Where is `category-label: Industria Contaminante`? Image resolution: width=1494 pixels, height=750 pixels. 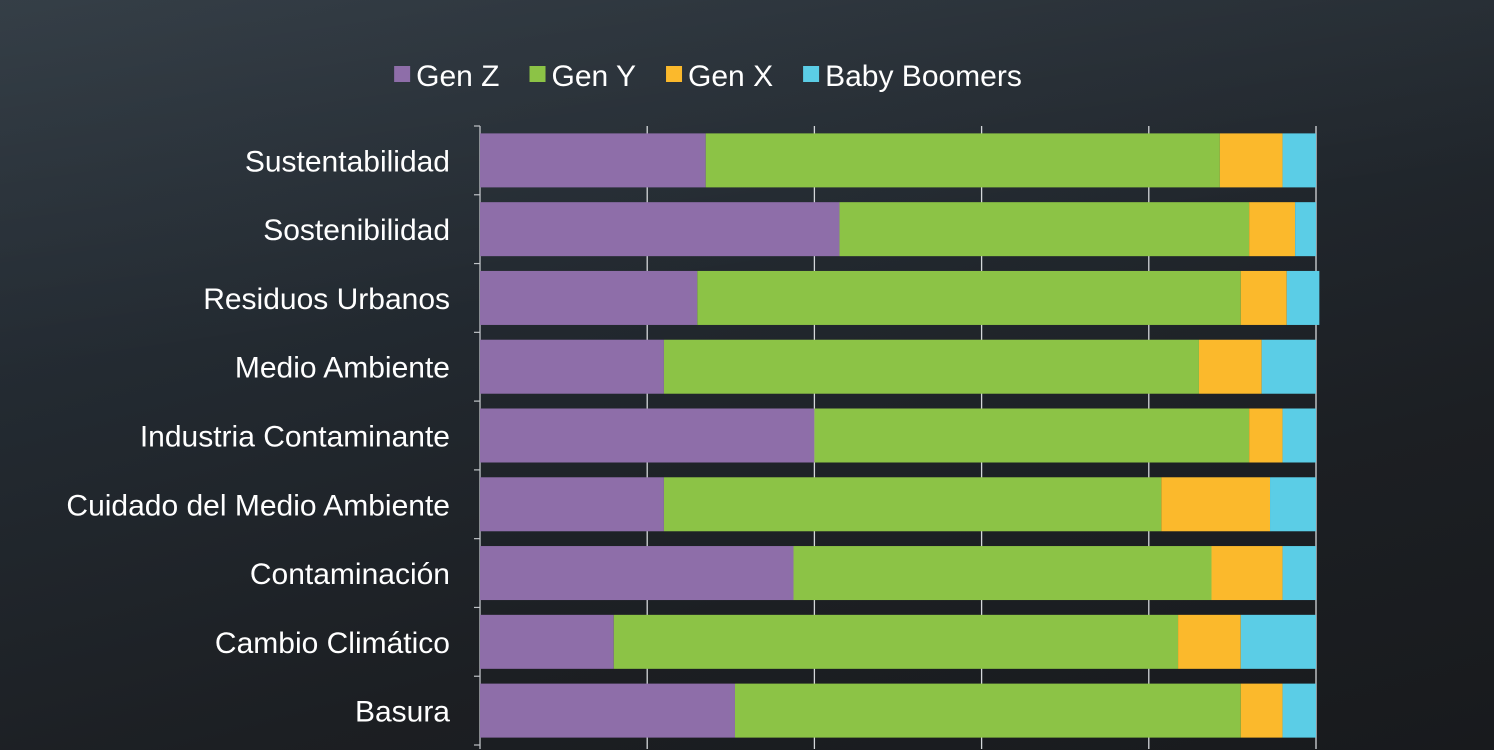 category-label: Industria Contaminante is located at coordinates (295, 437).